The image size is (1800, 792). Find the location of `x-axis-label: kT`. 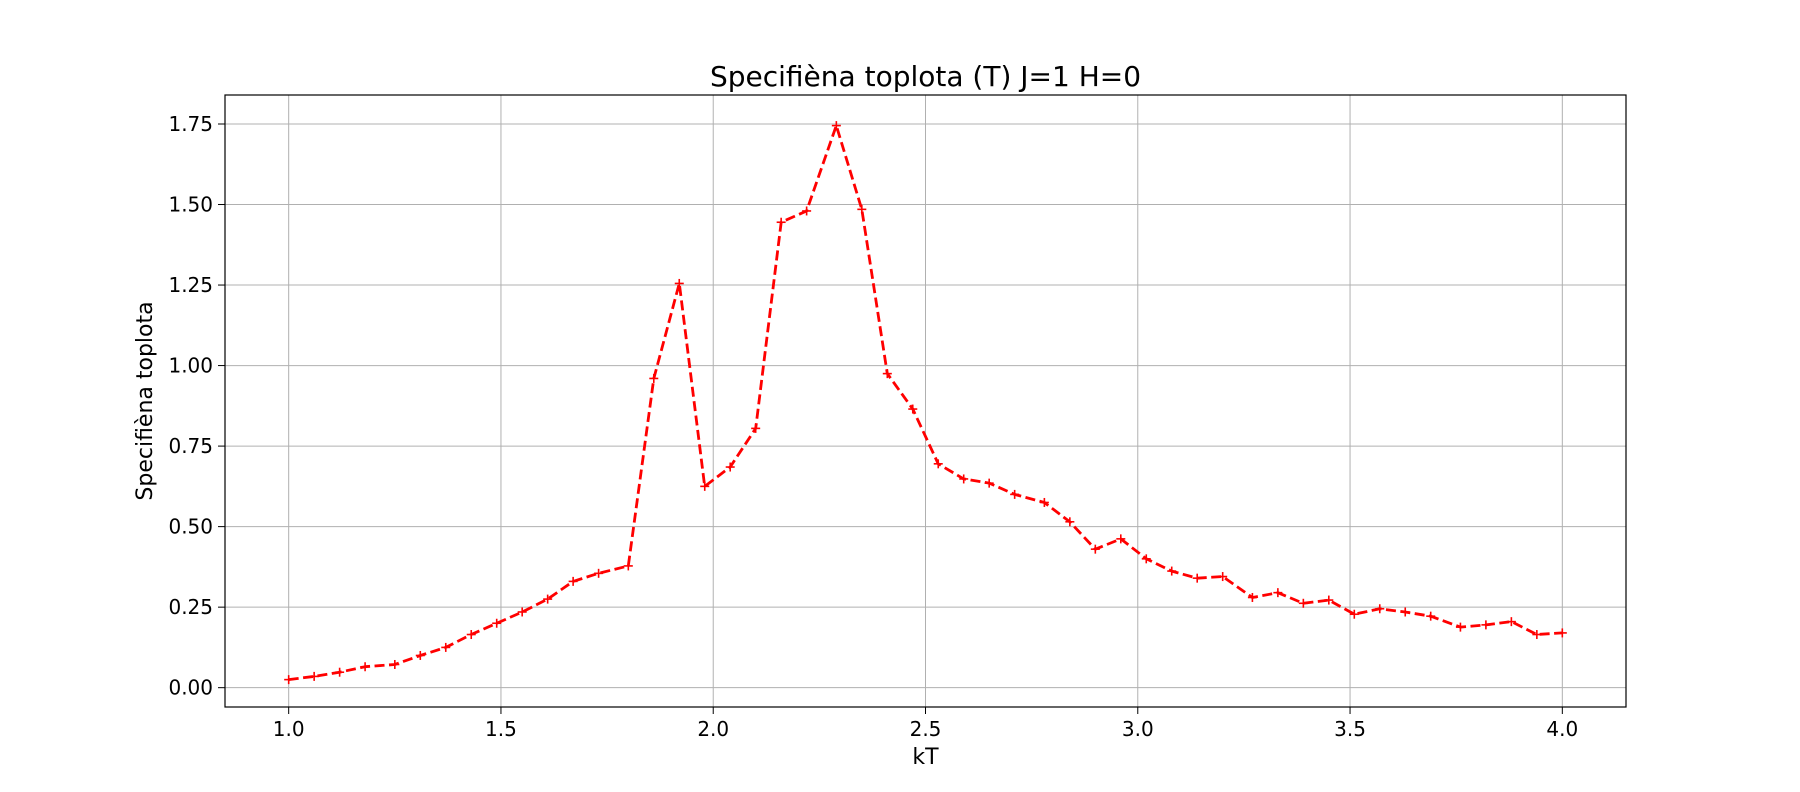

x-axis-label: kT is located at coordinates (925, 757).